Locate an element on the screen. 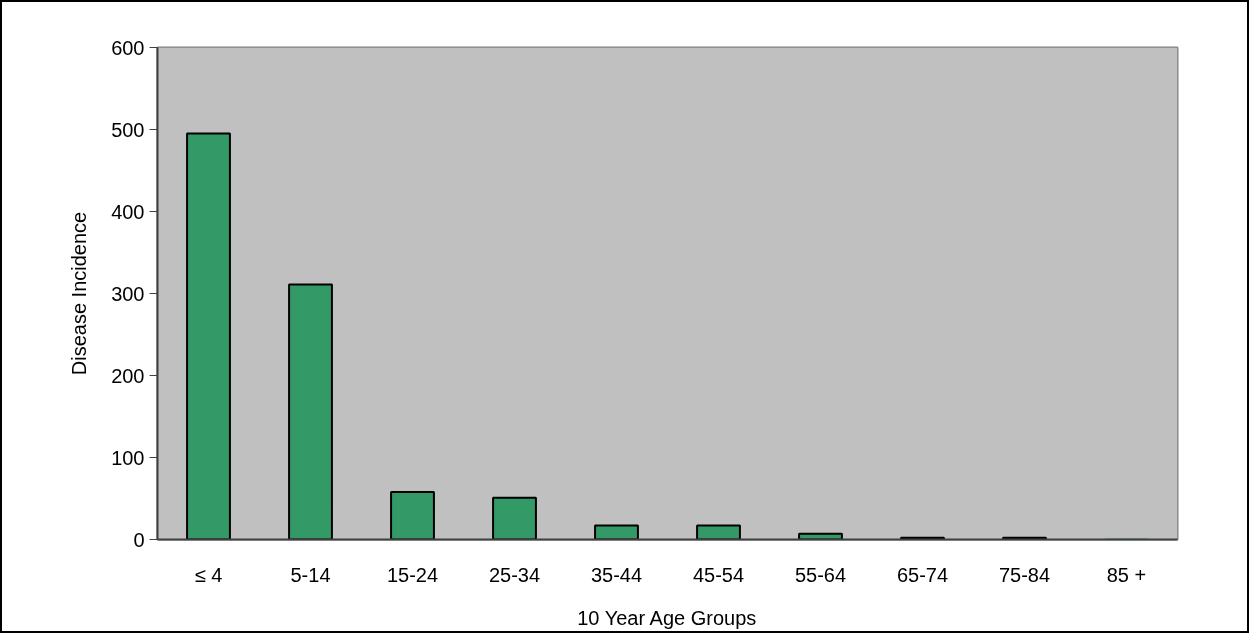 The width and height of the screenshot is (1253, 637). x-tick-label: 65-74 is located at coordinates (922, 574).